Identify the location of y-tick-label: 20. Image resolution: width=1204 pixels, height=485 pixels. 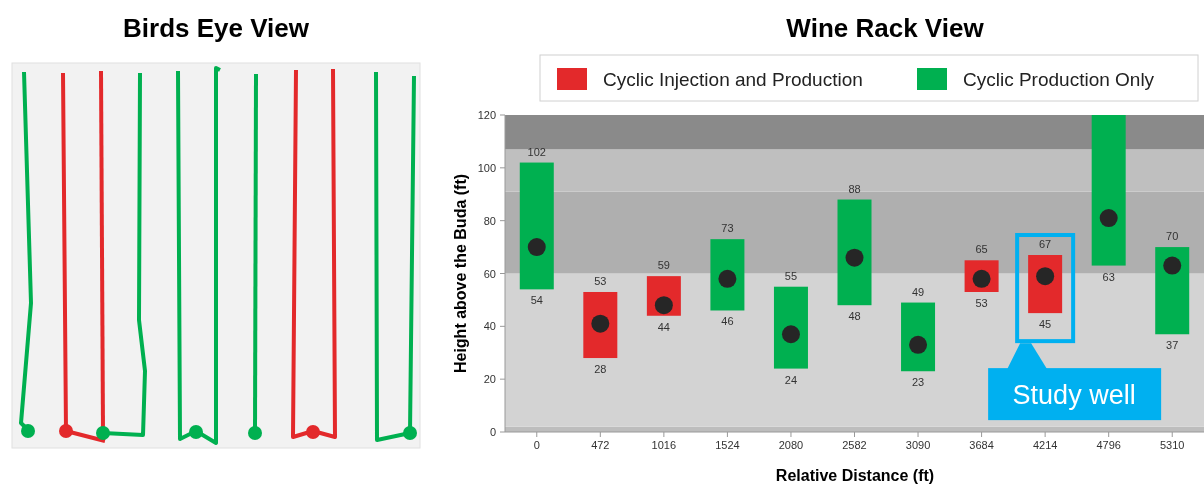
(489, 379).